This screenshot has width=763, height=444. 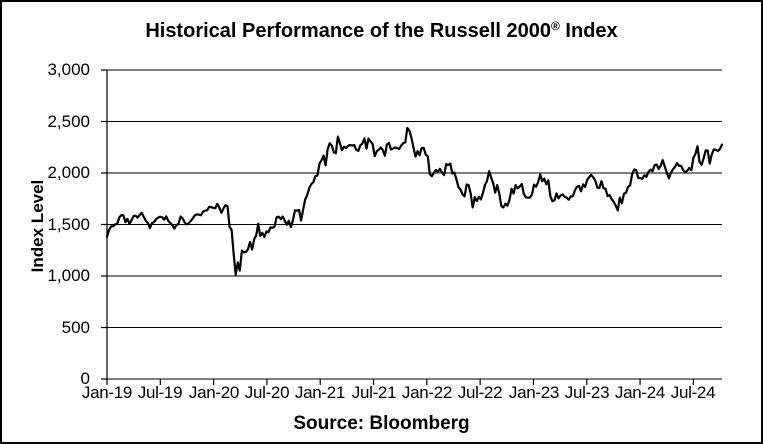 What do you see at coordinates (587, 392) in the screenshot?
I see `x-tick-label: Jul-23` at bounding box center [587, 392].